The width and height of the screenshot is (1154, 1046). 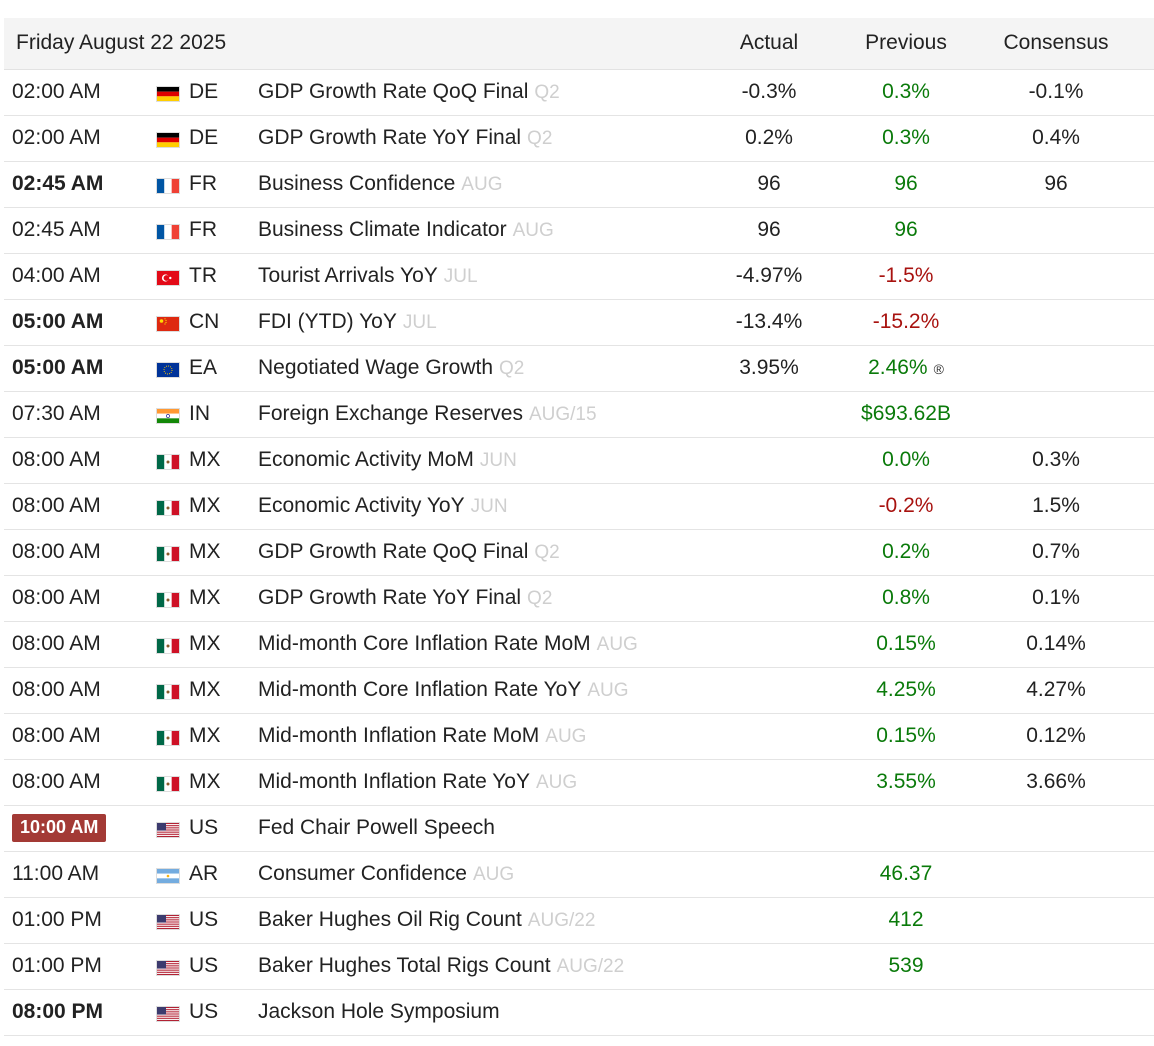 What do you see at coordinates (121, 42) in the screenshot?
I see `date-heading: Friday August 22 2025` at bounding box center [121, 42].